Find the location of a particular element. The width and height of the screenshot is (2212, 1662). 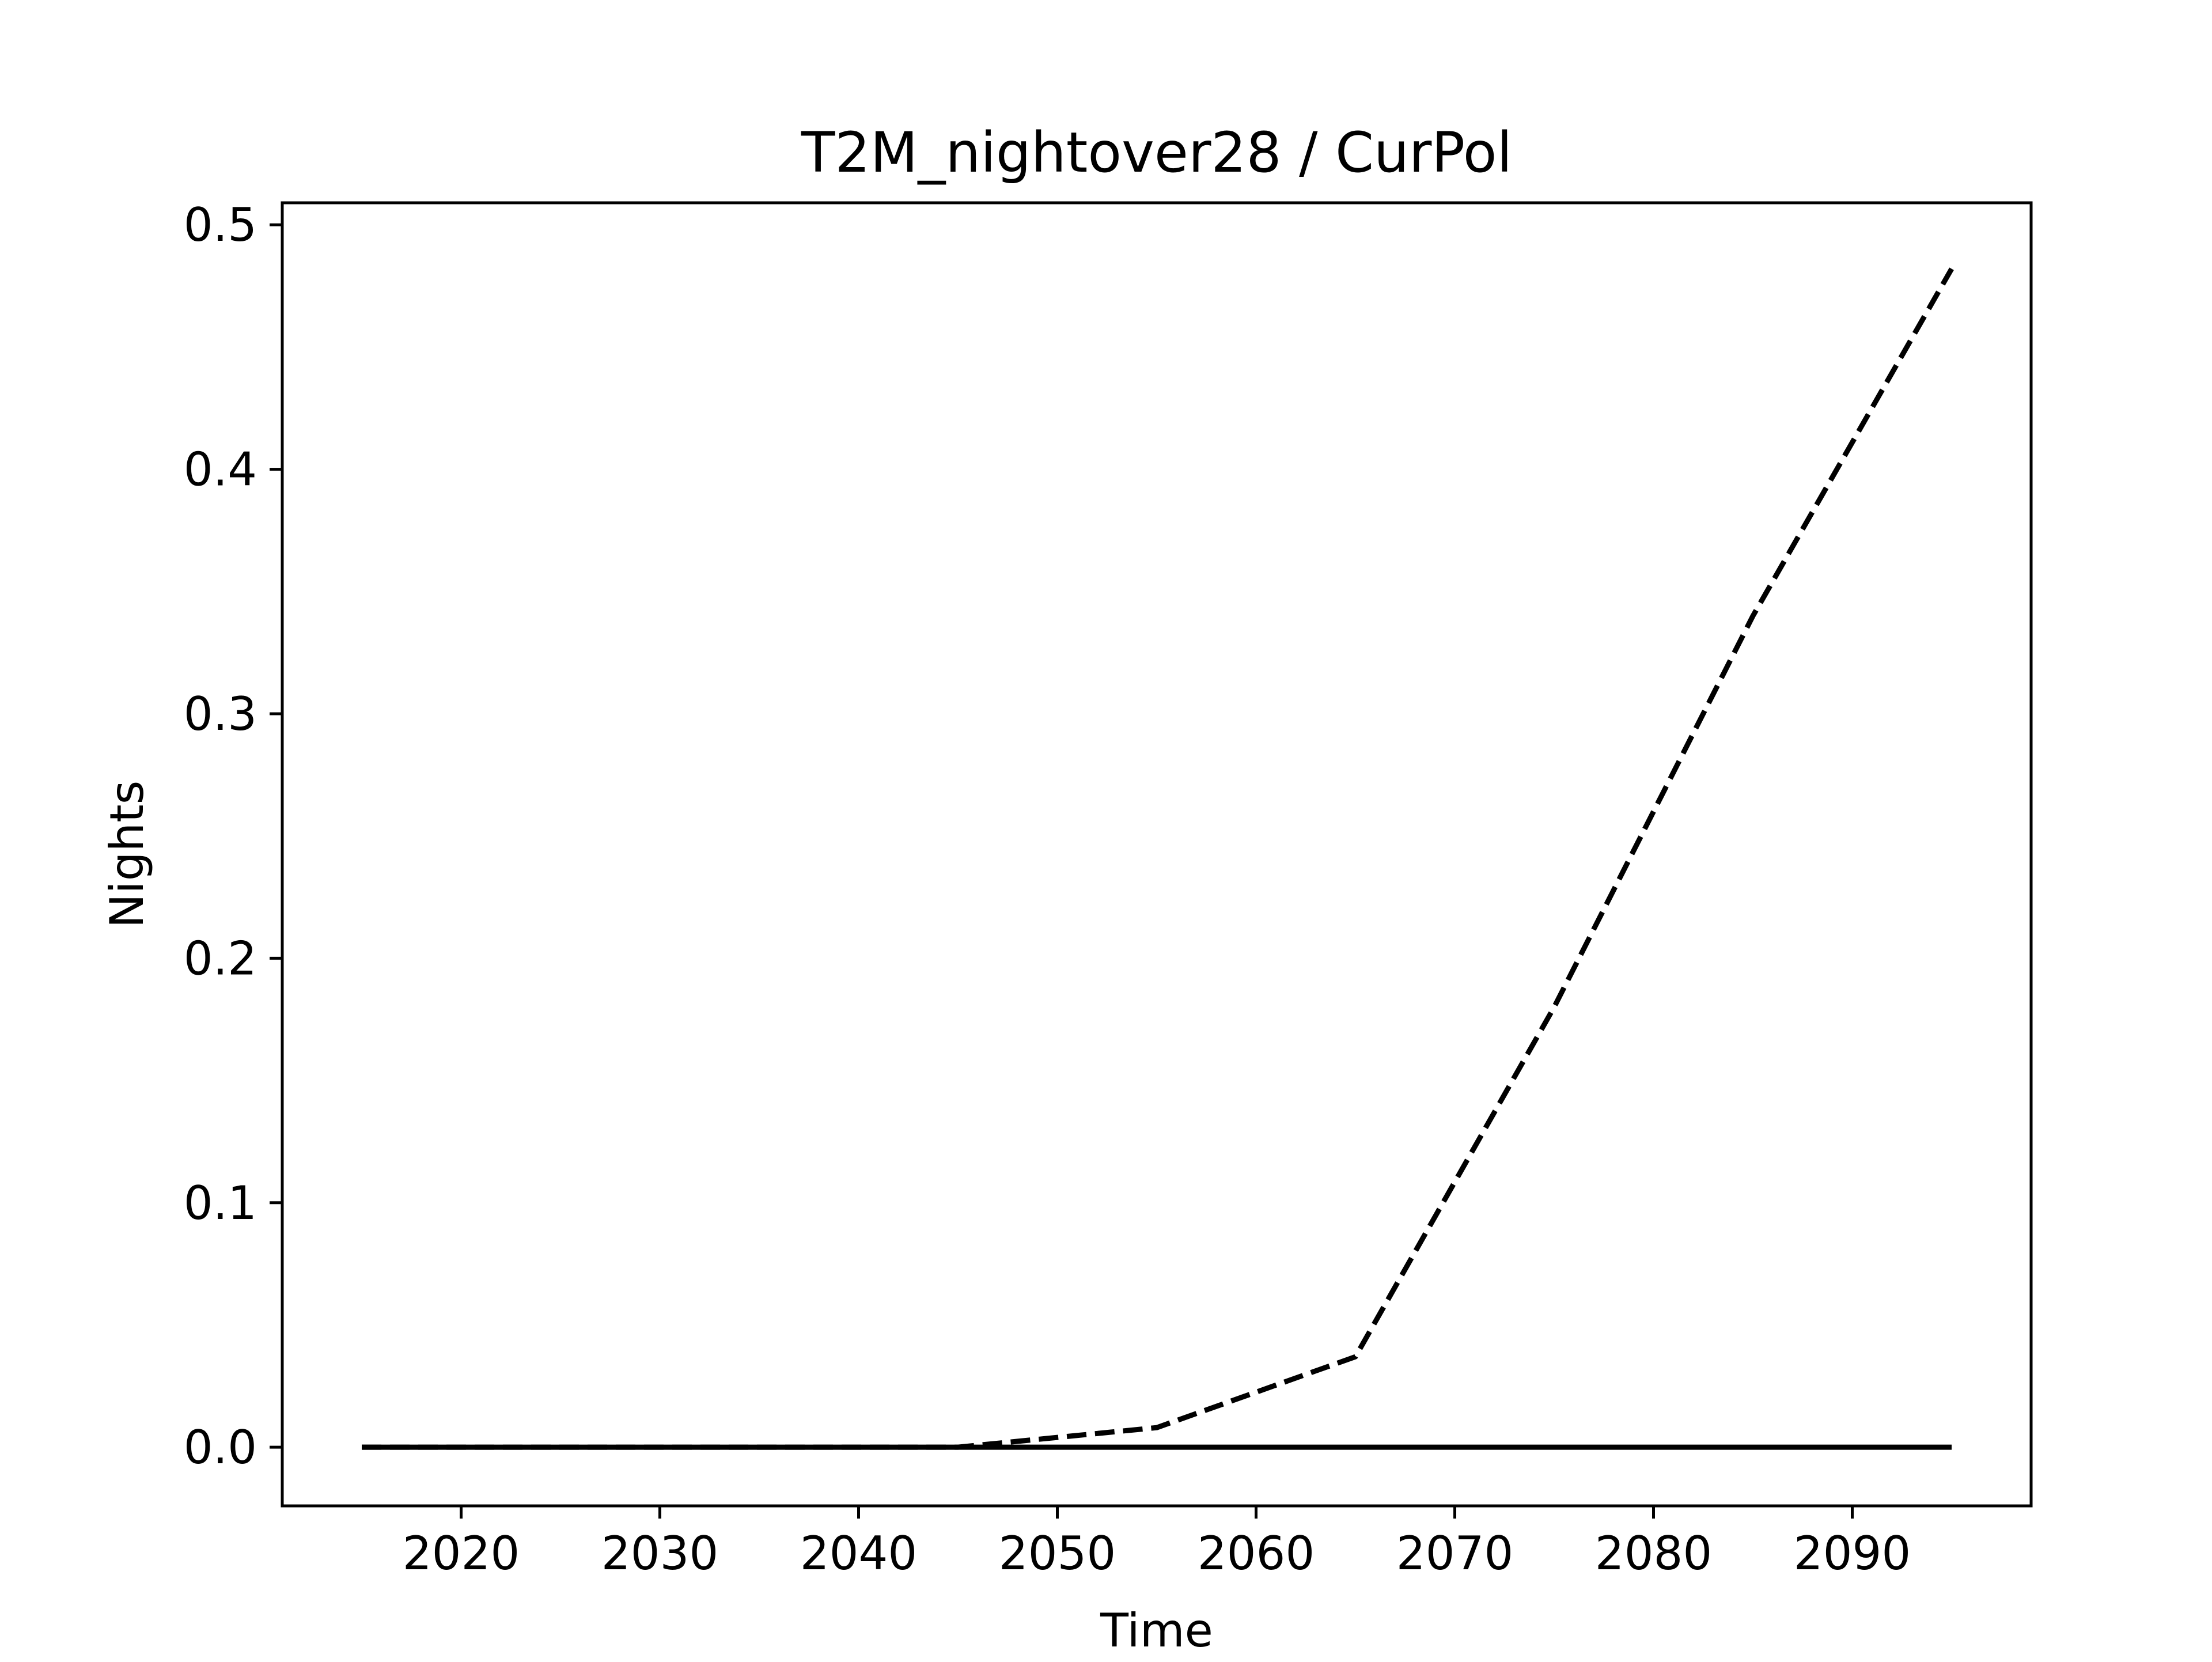

x-tick-label: 2050 is located at coordinates (1057, 1553).